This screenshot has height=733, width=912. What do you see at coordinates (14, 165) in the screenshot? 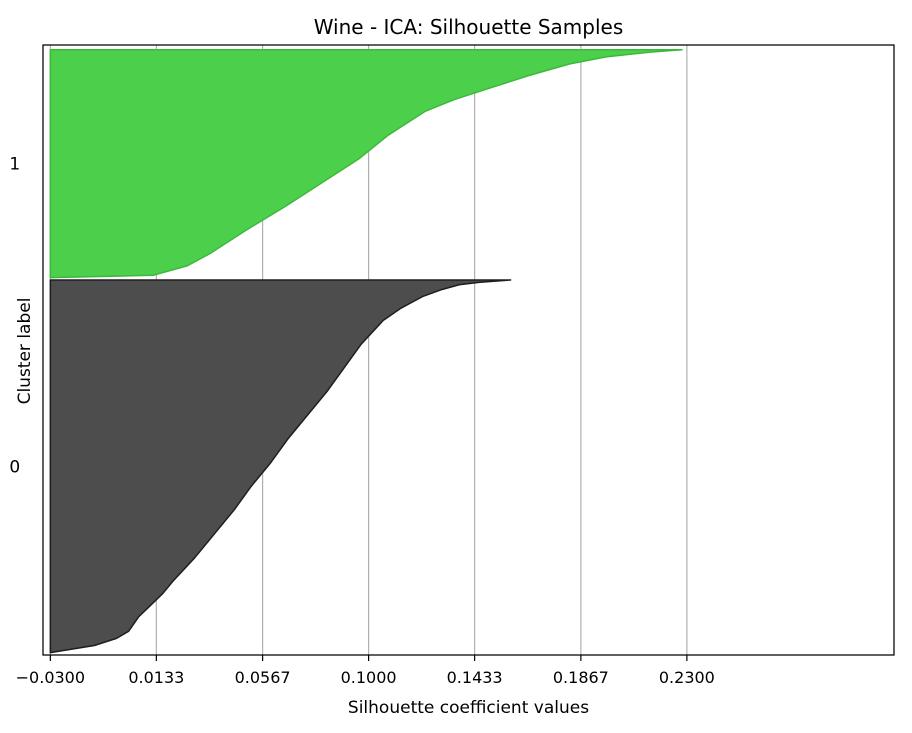
I see `cluster-label: 1` at bounding box center [14, 165].